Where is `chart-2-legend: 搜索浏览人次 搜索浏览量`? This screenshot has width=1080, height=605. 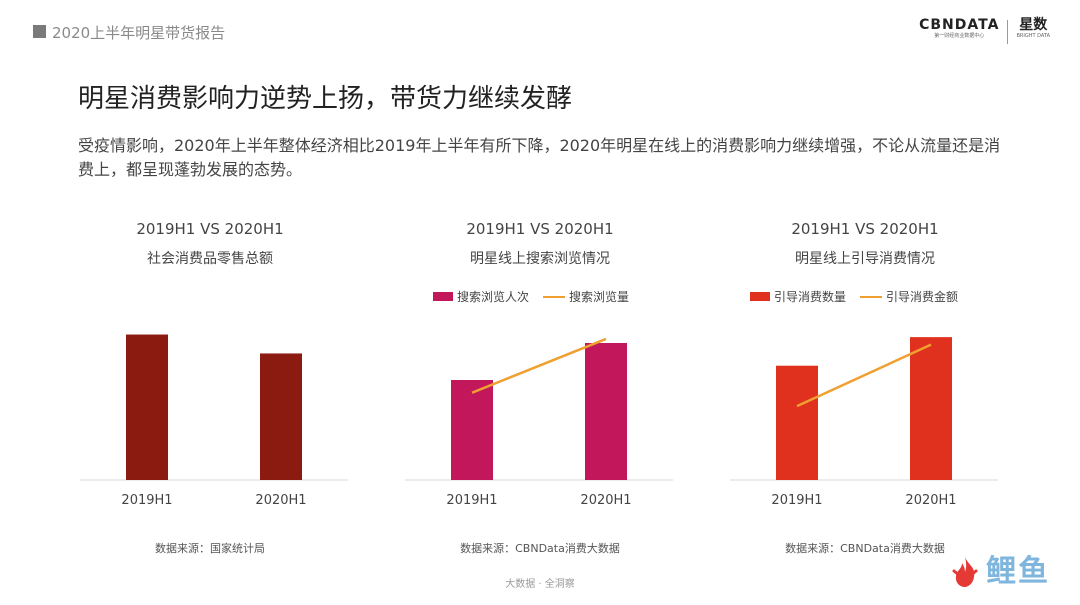 chart-2-legend: 搜索浏览人次 搜索浏览量 is located at coordinates (531, 296).